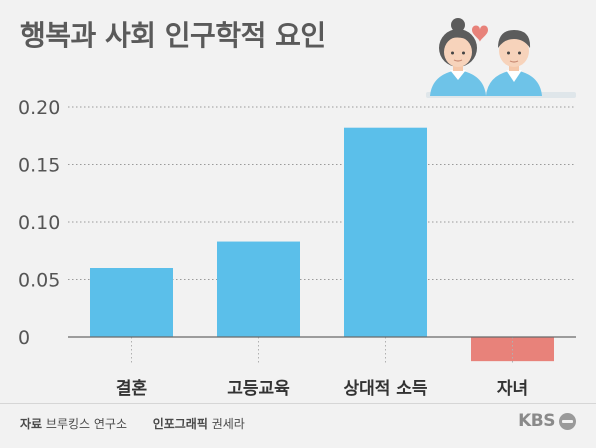 This screenshot has width=596, height=448. What do you see at coordinates (39, 108) in the screenshot?
I see `y-tick-label: 0.20` at bounding box center [39, 108].